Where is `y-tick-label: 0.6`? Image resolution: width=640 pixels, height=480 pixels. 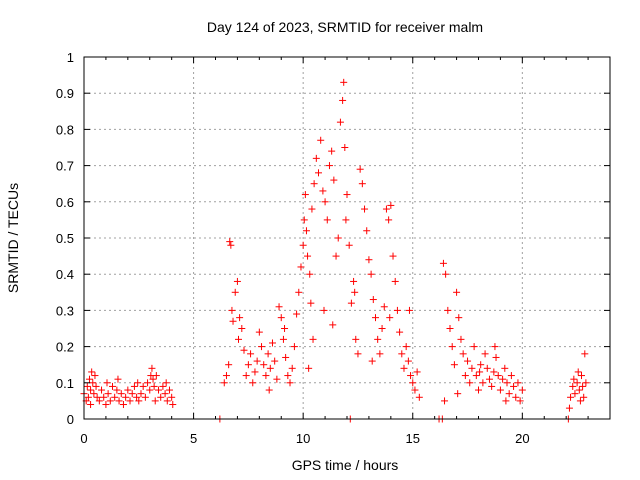
y-tick-label: 0.6 is located at coordinates (65, 202).